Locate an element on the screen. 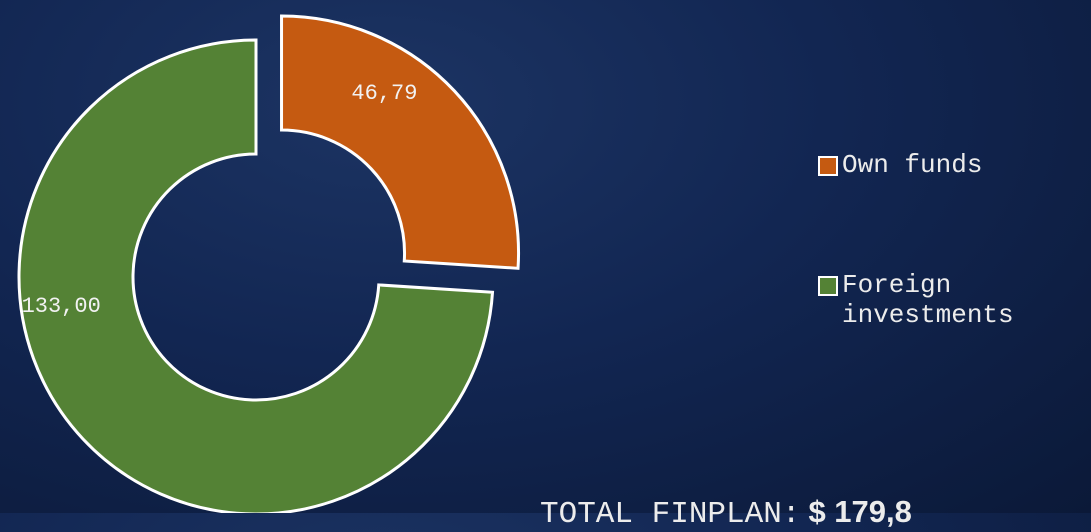 The height and width of the screenshot is (532, 1091). donut-slice is located at coordinates (400, 142).